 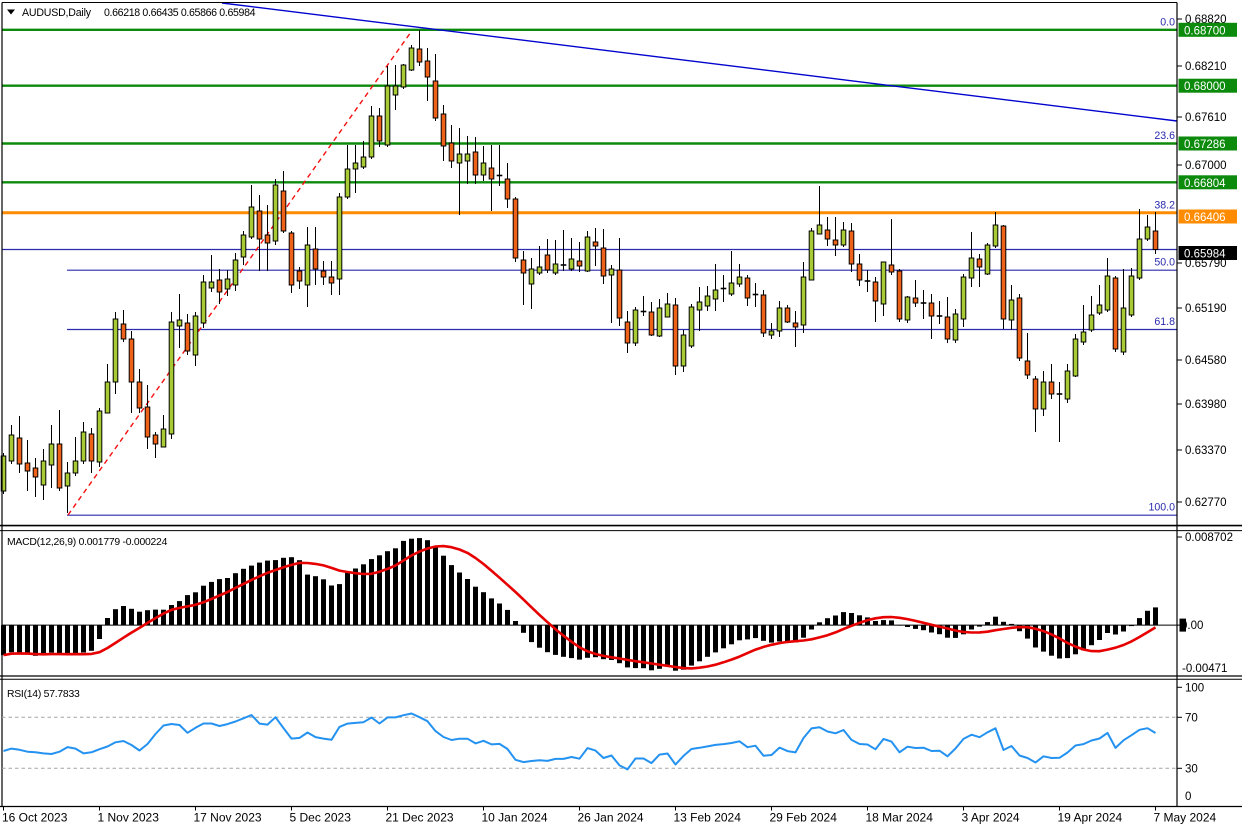 What do you see at coordinates (1206, 67) in the screenshot?
I see `svg-text: 0.68210` at bounding box center [1206, 67].